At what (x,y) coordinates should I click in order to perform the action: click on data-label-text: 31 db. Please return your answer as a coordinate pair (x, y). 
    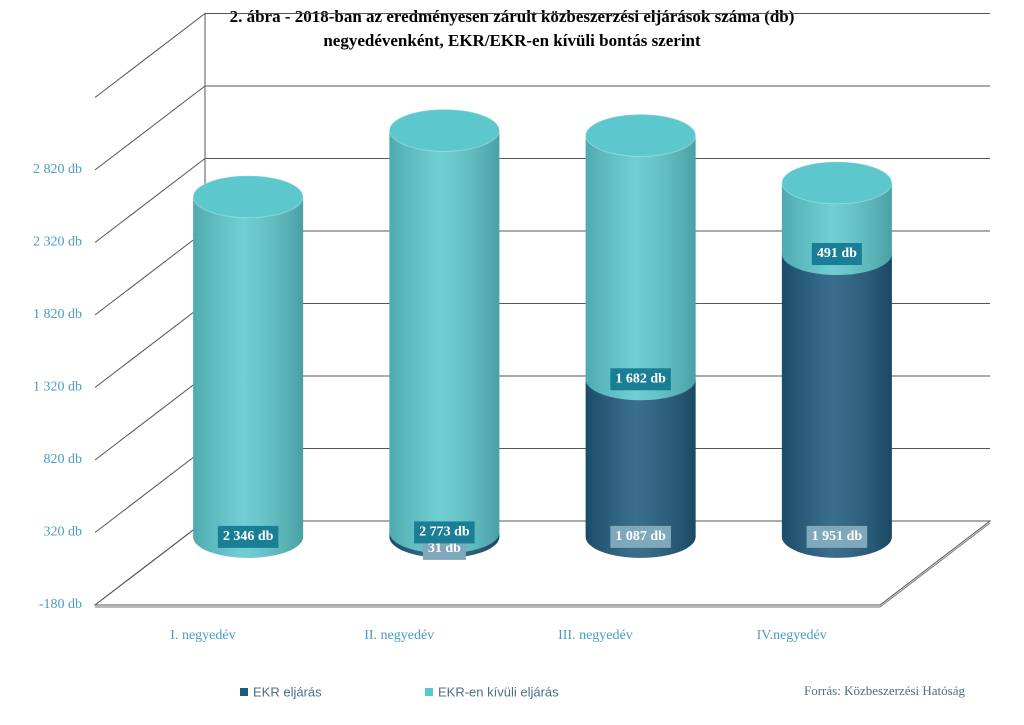
    Looking at the image, I should click on (444, 548).